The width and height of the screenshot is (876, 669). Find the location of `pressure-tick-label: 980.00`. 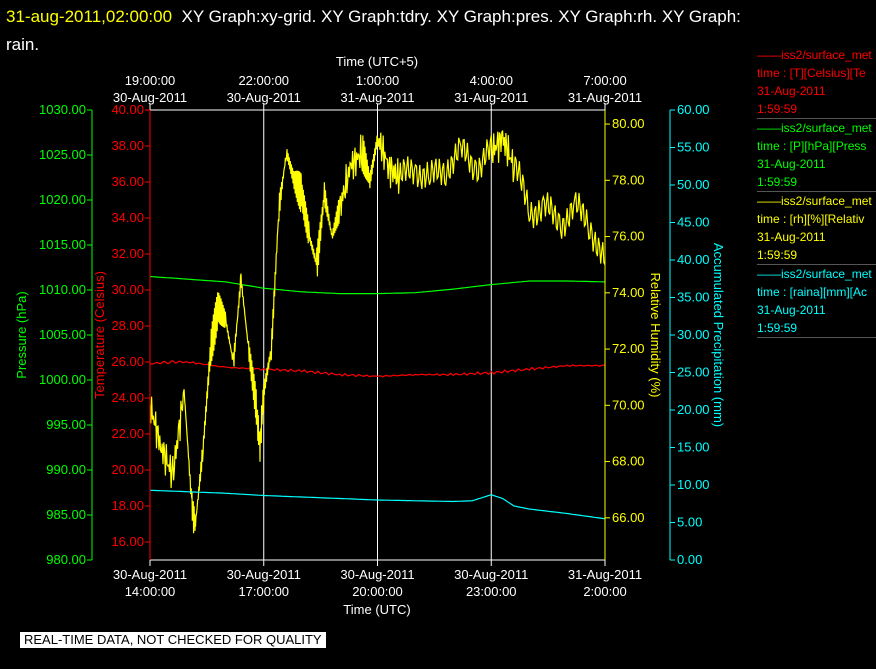

pressure-tick-label: 980.00 is located at coordinates (66, 559).